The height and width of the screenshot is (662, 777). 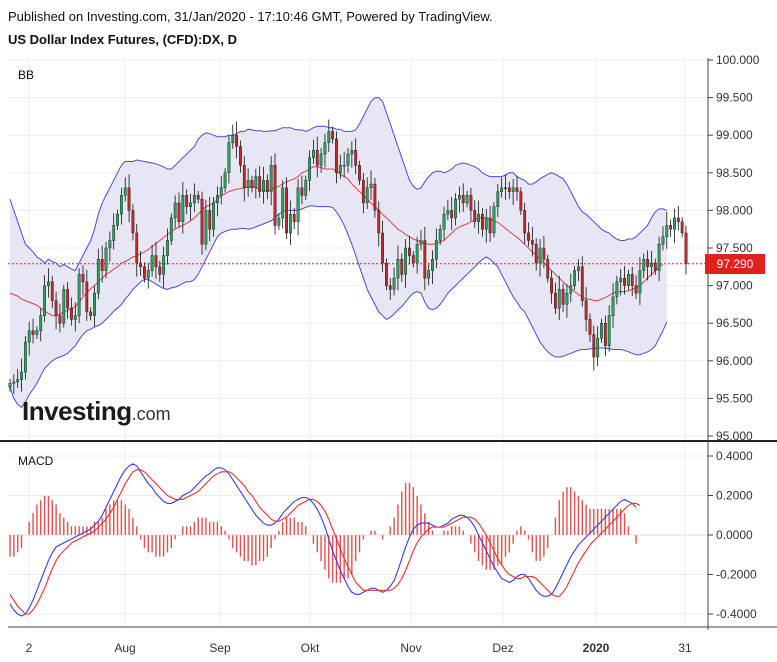 What do you see at coordinates (310, 648) in the screenshot?
I see `time-tick-label: Okt` at bounding box center [310, 648].